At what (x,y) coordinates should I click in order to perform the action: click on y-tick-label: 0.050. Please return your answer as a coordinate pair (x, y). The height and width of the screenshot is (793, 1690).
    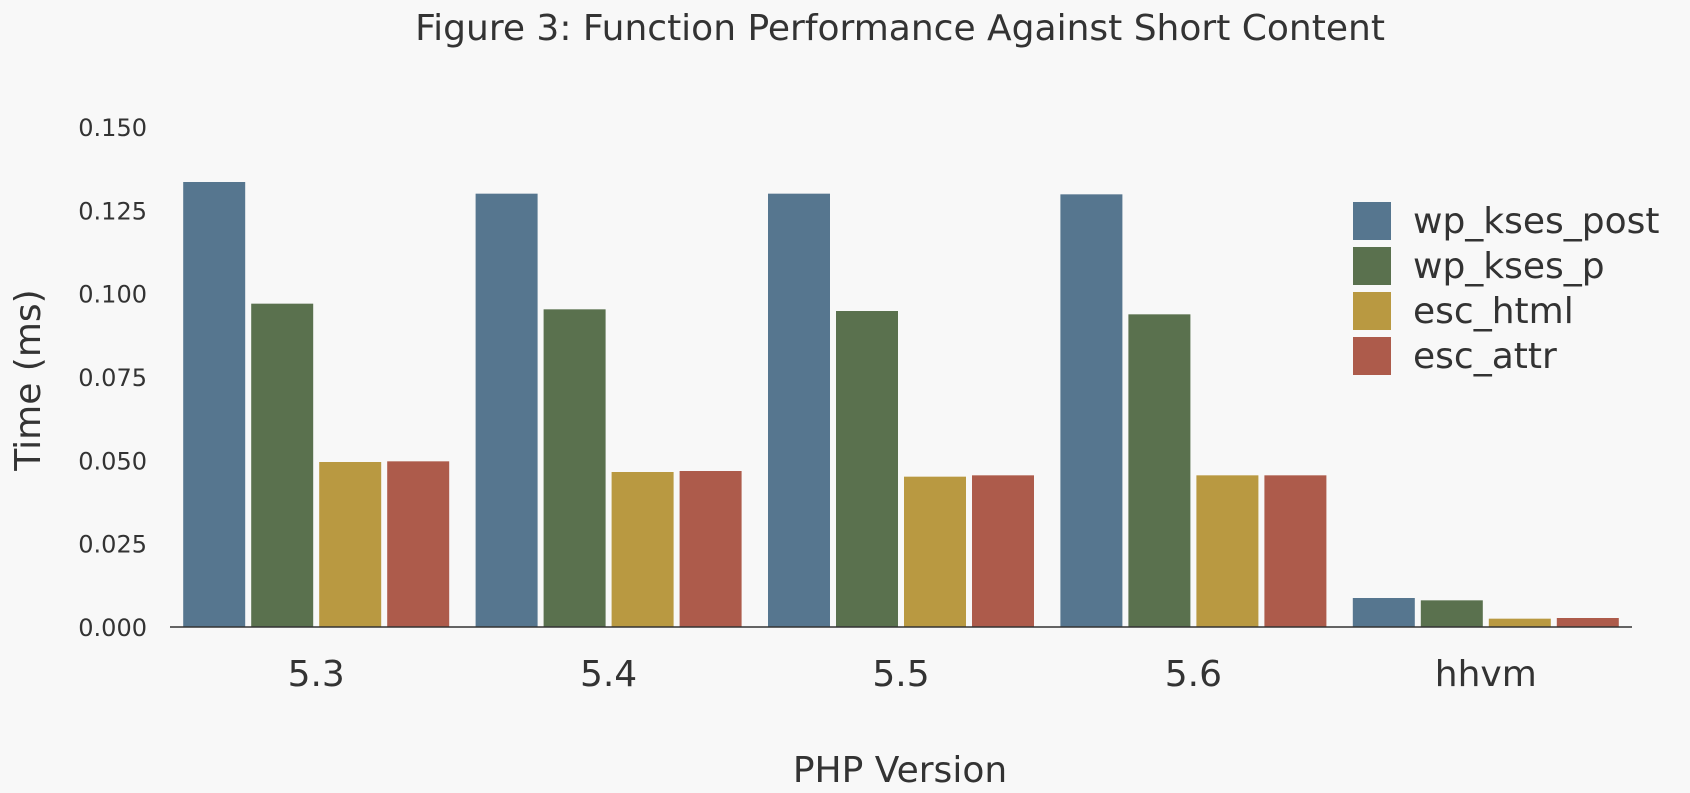
    Looking at the image, I should click on (112, 461).